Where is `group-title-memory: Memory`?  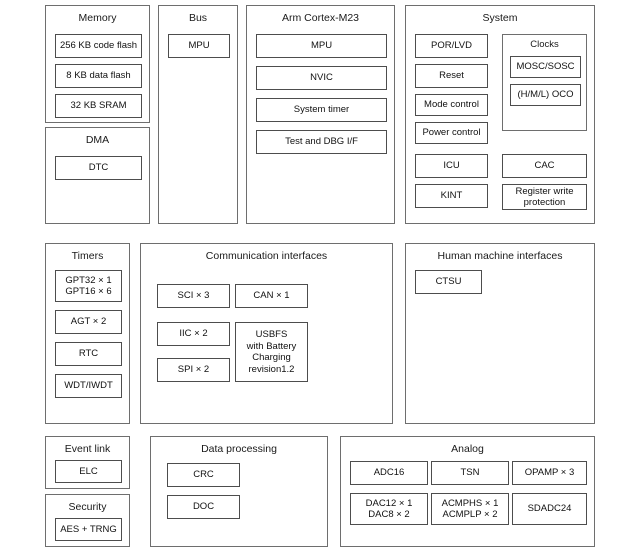
group-title-memory: Memory is located at coordinates (97, 18).